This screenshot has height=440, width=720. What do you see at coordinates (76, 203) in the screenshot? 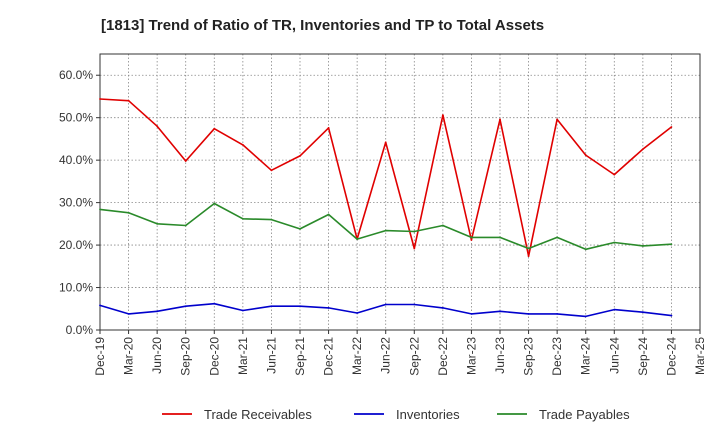
I see `y-tick-label: 30.0%` at bounding box center [76, 203].